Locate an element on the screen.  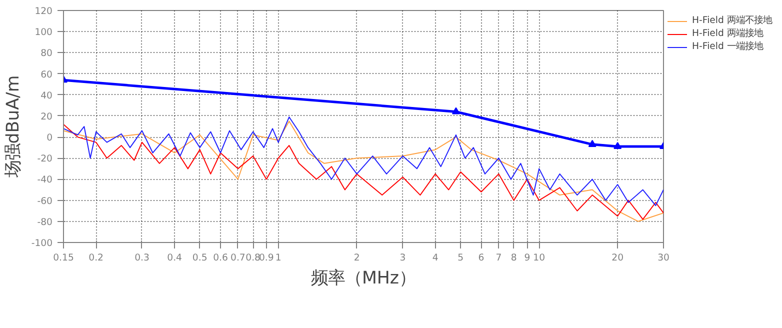
y-tick-label: -100 is located at coordinates (42, 243).